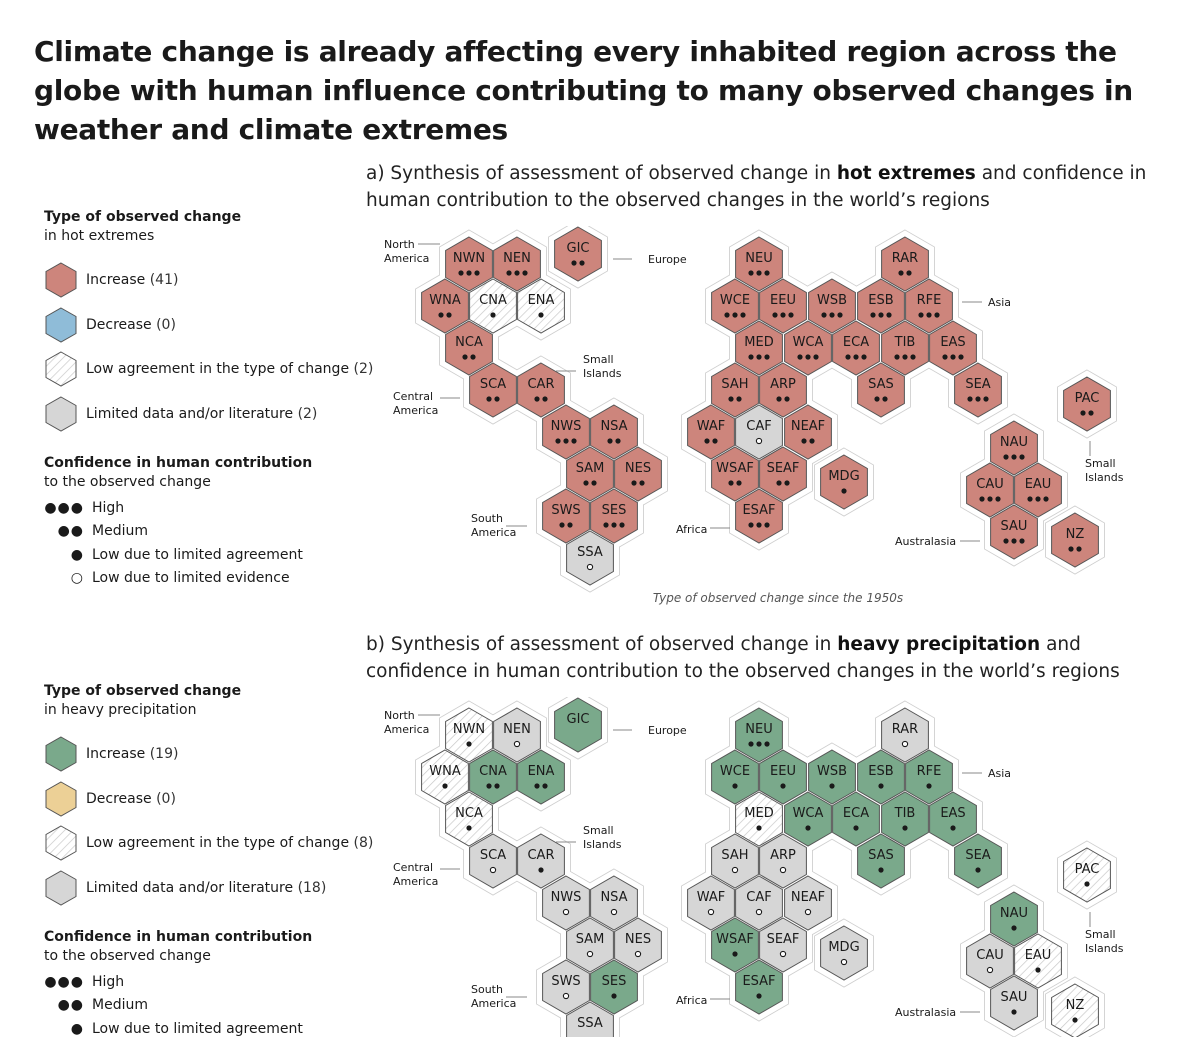 The image size is (1200, 1041). Describe the element at coordinates (638, 474) in the screenshot. I see `region-hexagon-nes: NES` at that location.